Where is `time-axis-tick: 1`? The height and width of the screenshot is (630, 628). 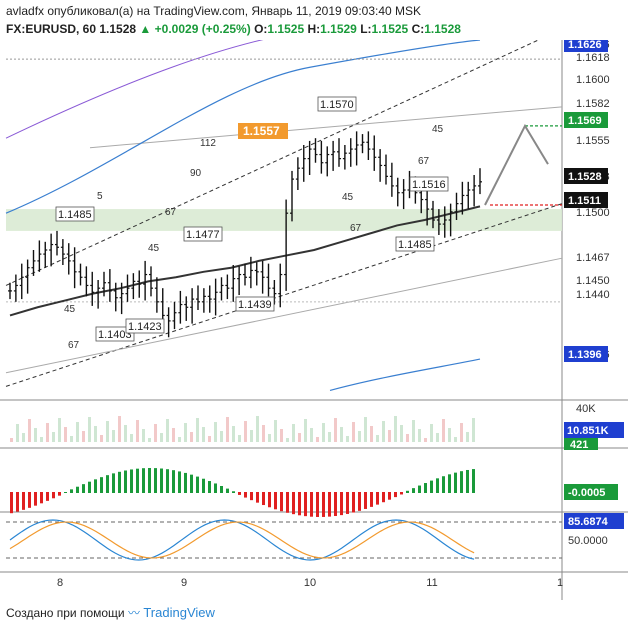 time-axis-tick: 1 is located at coordinates (560, 583).